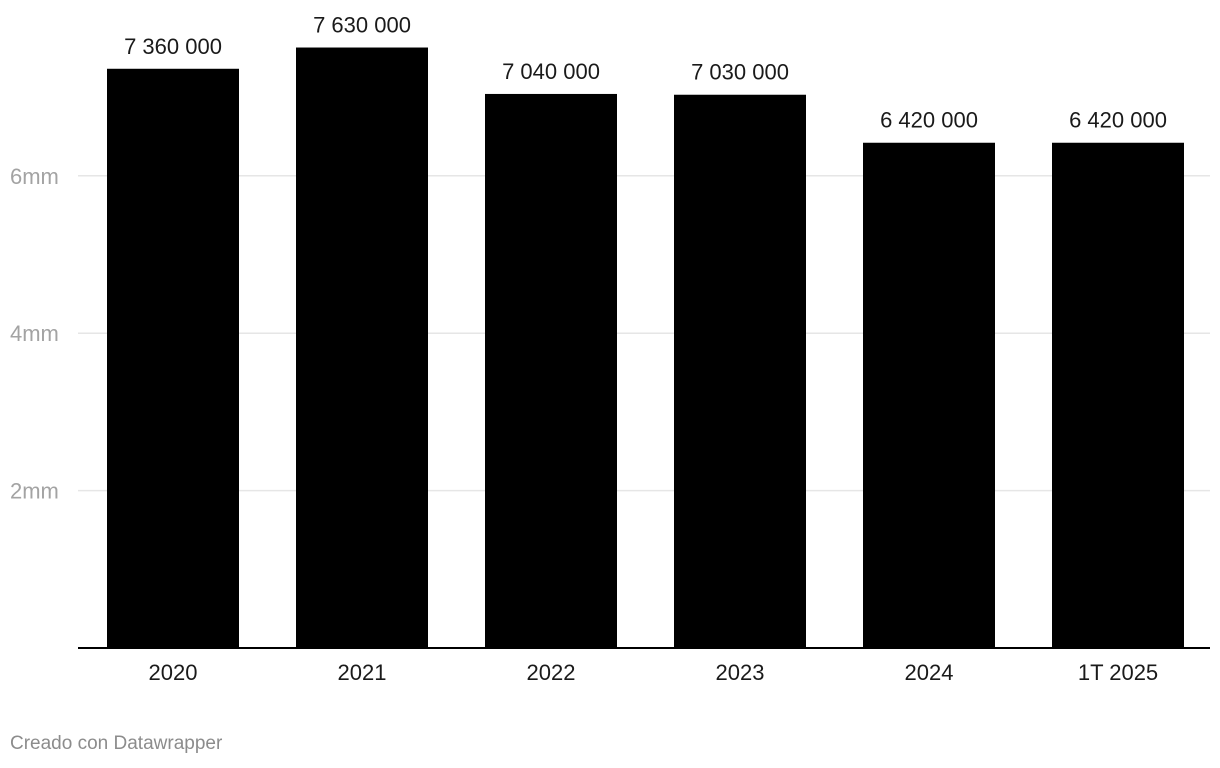 This screenshot has height=768, width=1220. I want to click on x-tick-label: 2023, so click(740, 672).